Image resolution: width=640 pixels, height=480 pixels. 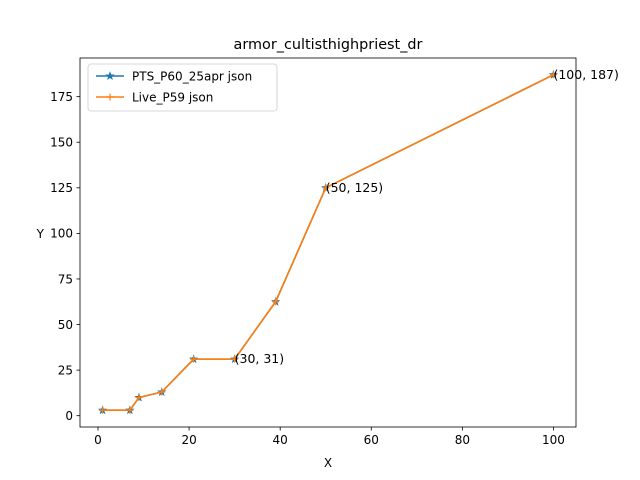 What do you see at coordinates (188, 440) in the screenshot?
I see `x-tick-label: 20` at bounding box center [188, 440].